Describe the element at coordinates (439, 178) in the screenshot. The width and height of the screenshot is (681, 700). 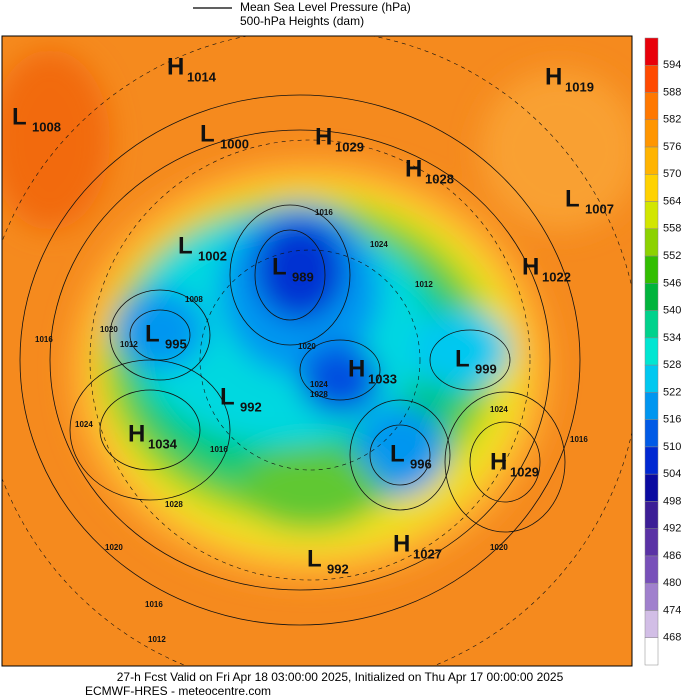
I see `pressure-center-value: 1028` at that location.